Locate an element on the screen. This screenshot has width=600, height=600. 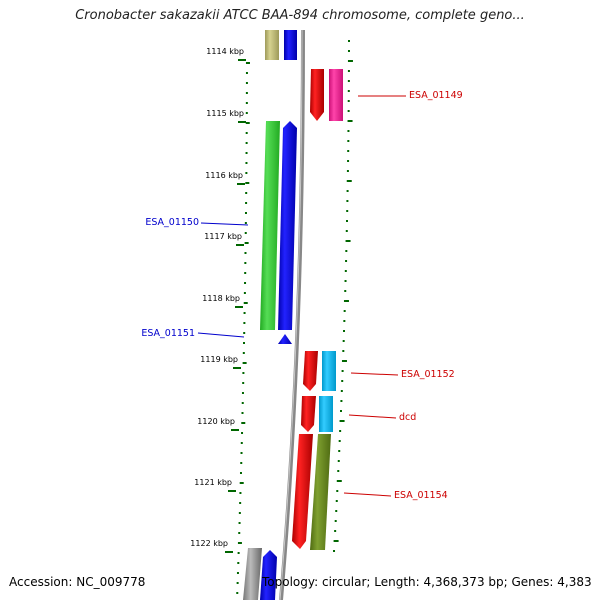
svg-text: 1119 kbp is located at coordinates (219, 359).